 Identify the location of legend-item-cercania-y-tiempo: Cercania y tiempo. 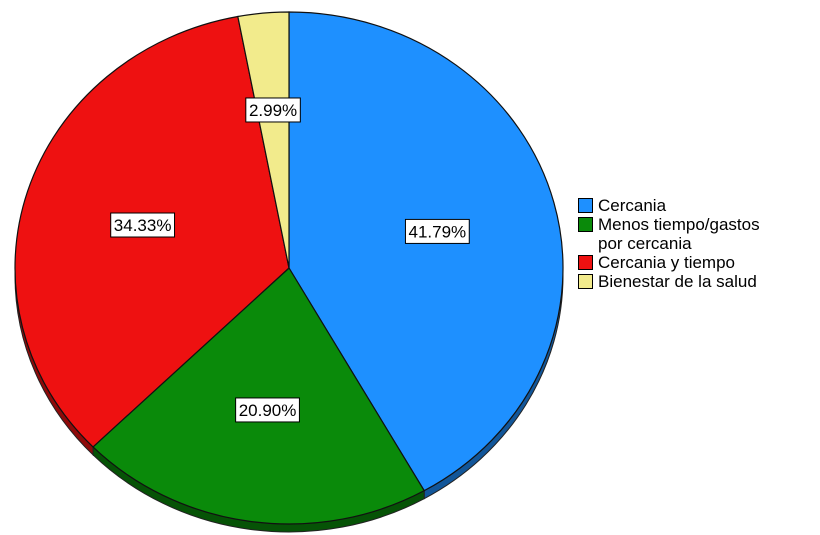
(699, 262).